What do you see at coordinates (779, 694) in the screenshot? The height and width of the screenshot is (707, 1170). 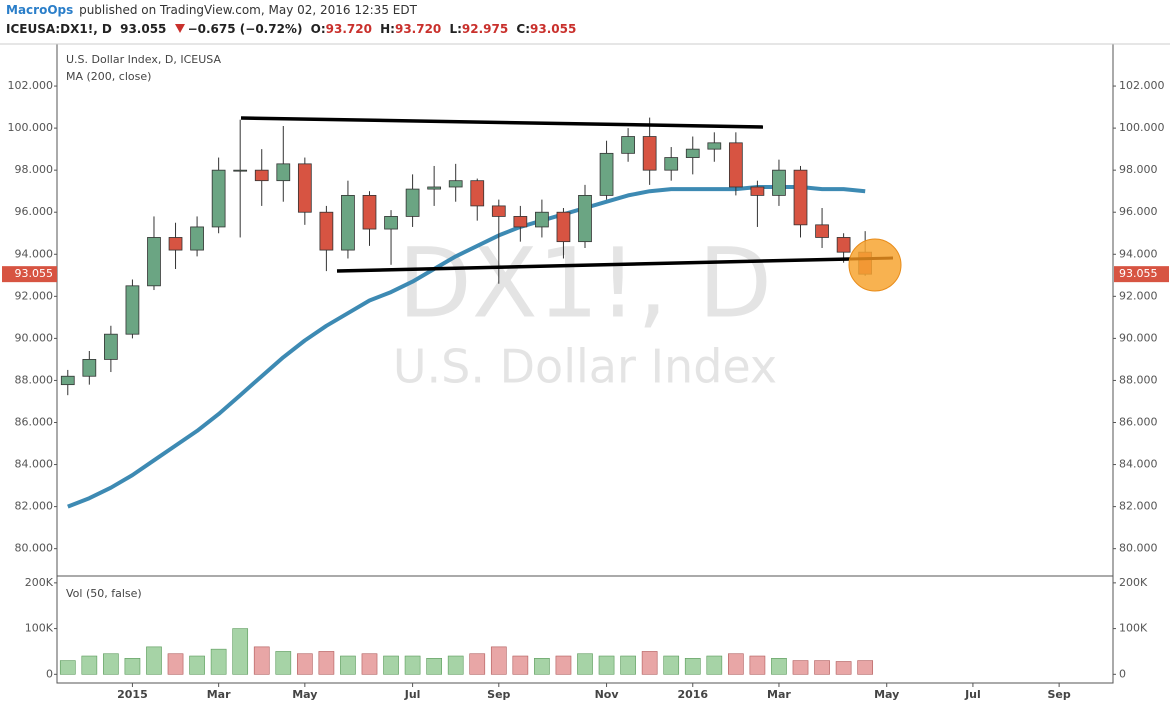 I see `x-tick-label: Mar` at bounding box center [779, 694].